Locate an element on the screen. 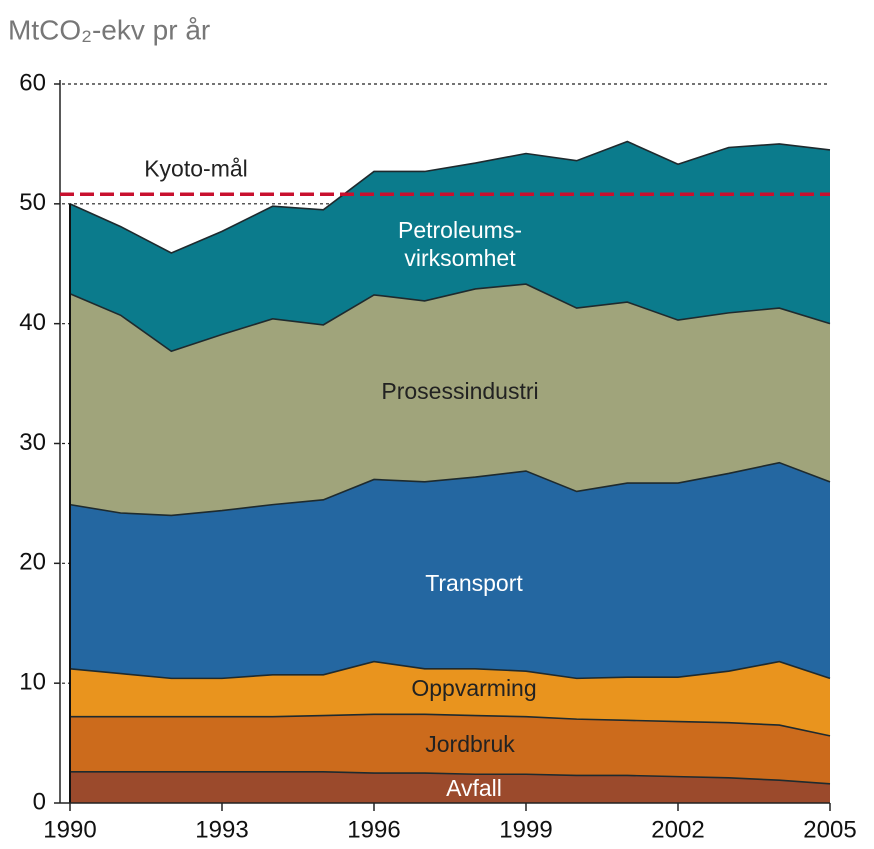 The image size is (874, 849). series-label: Prosessindustri is located at coordinates (459, 391).